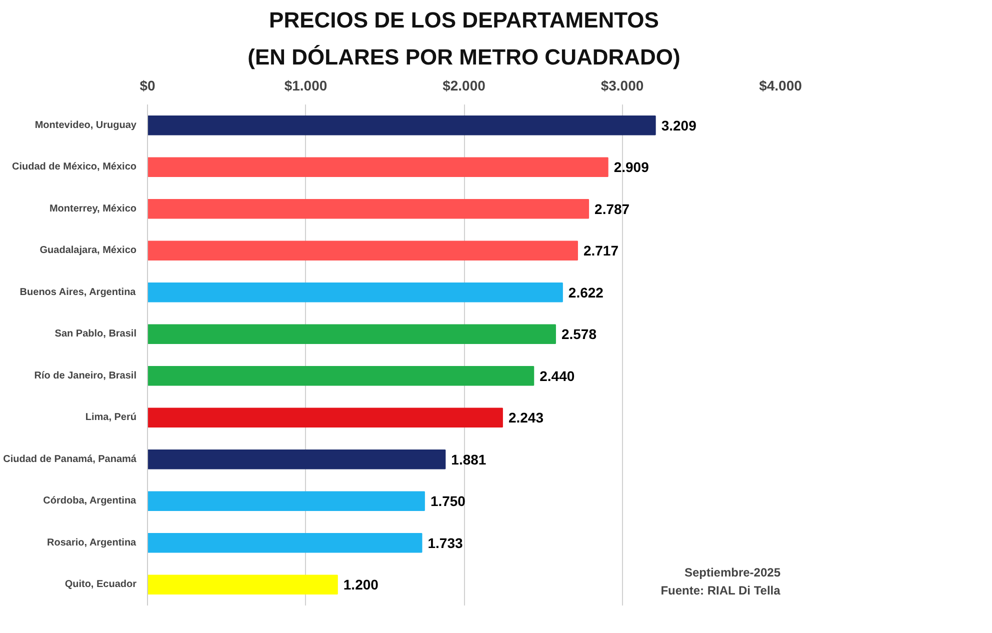  What do you see at coordinates (468, 459) in the screenshot?
I see `data-label: 1.881` at bounding box center [468, 459].